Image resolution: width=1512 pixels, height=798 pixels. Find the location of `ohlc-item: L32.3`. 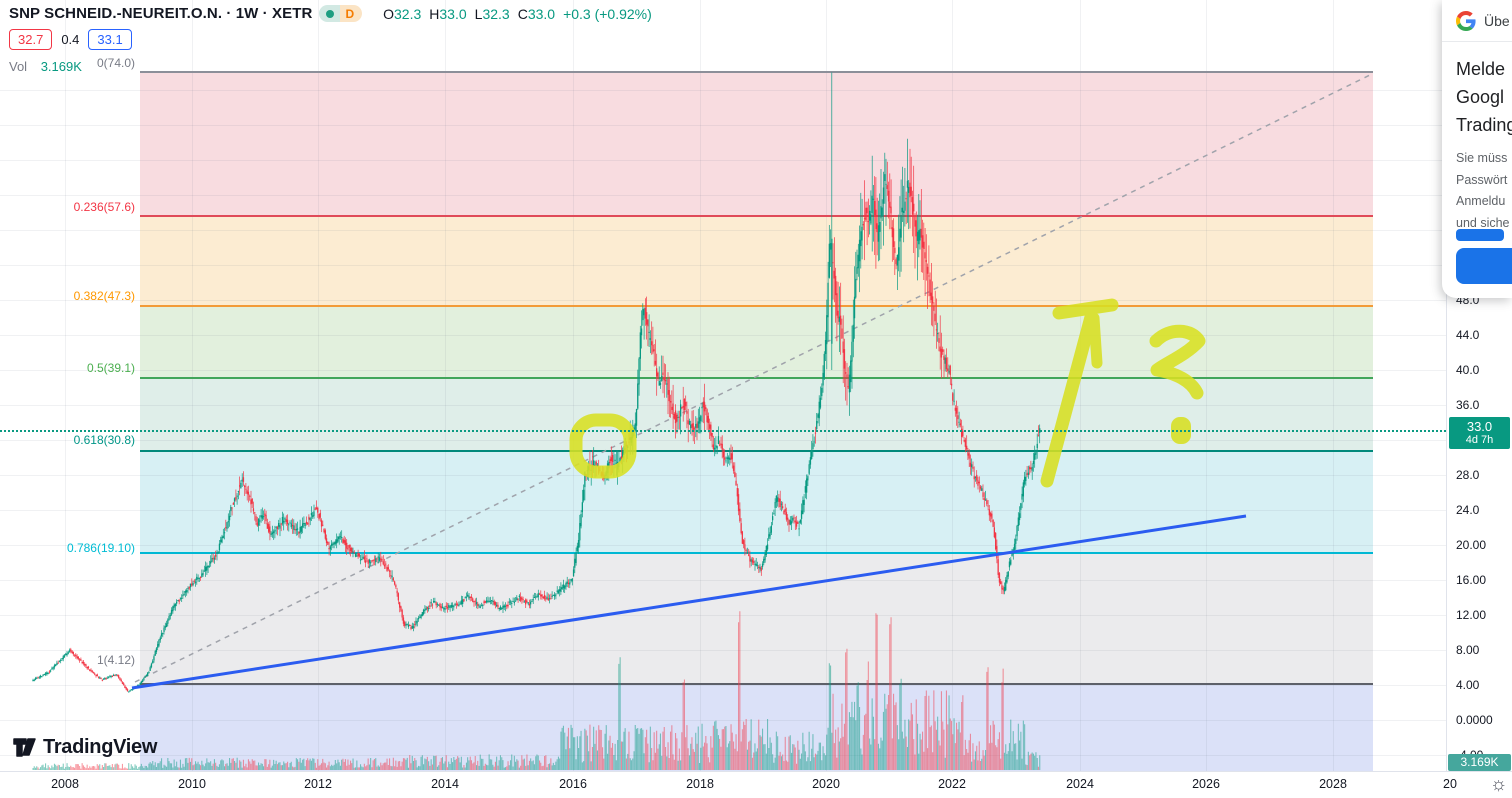

ohlc-item: L32.3 is located at coordinates (492, 13).